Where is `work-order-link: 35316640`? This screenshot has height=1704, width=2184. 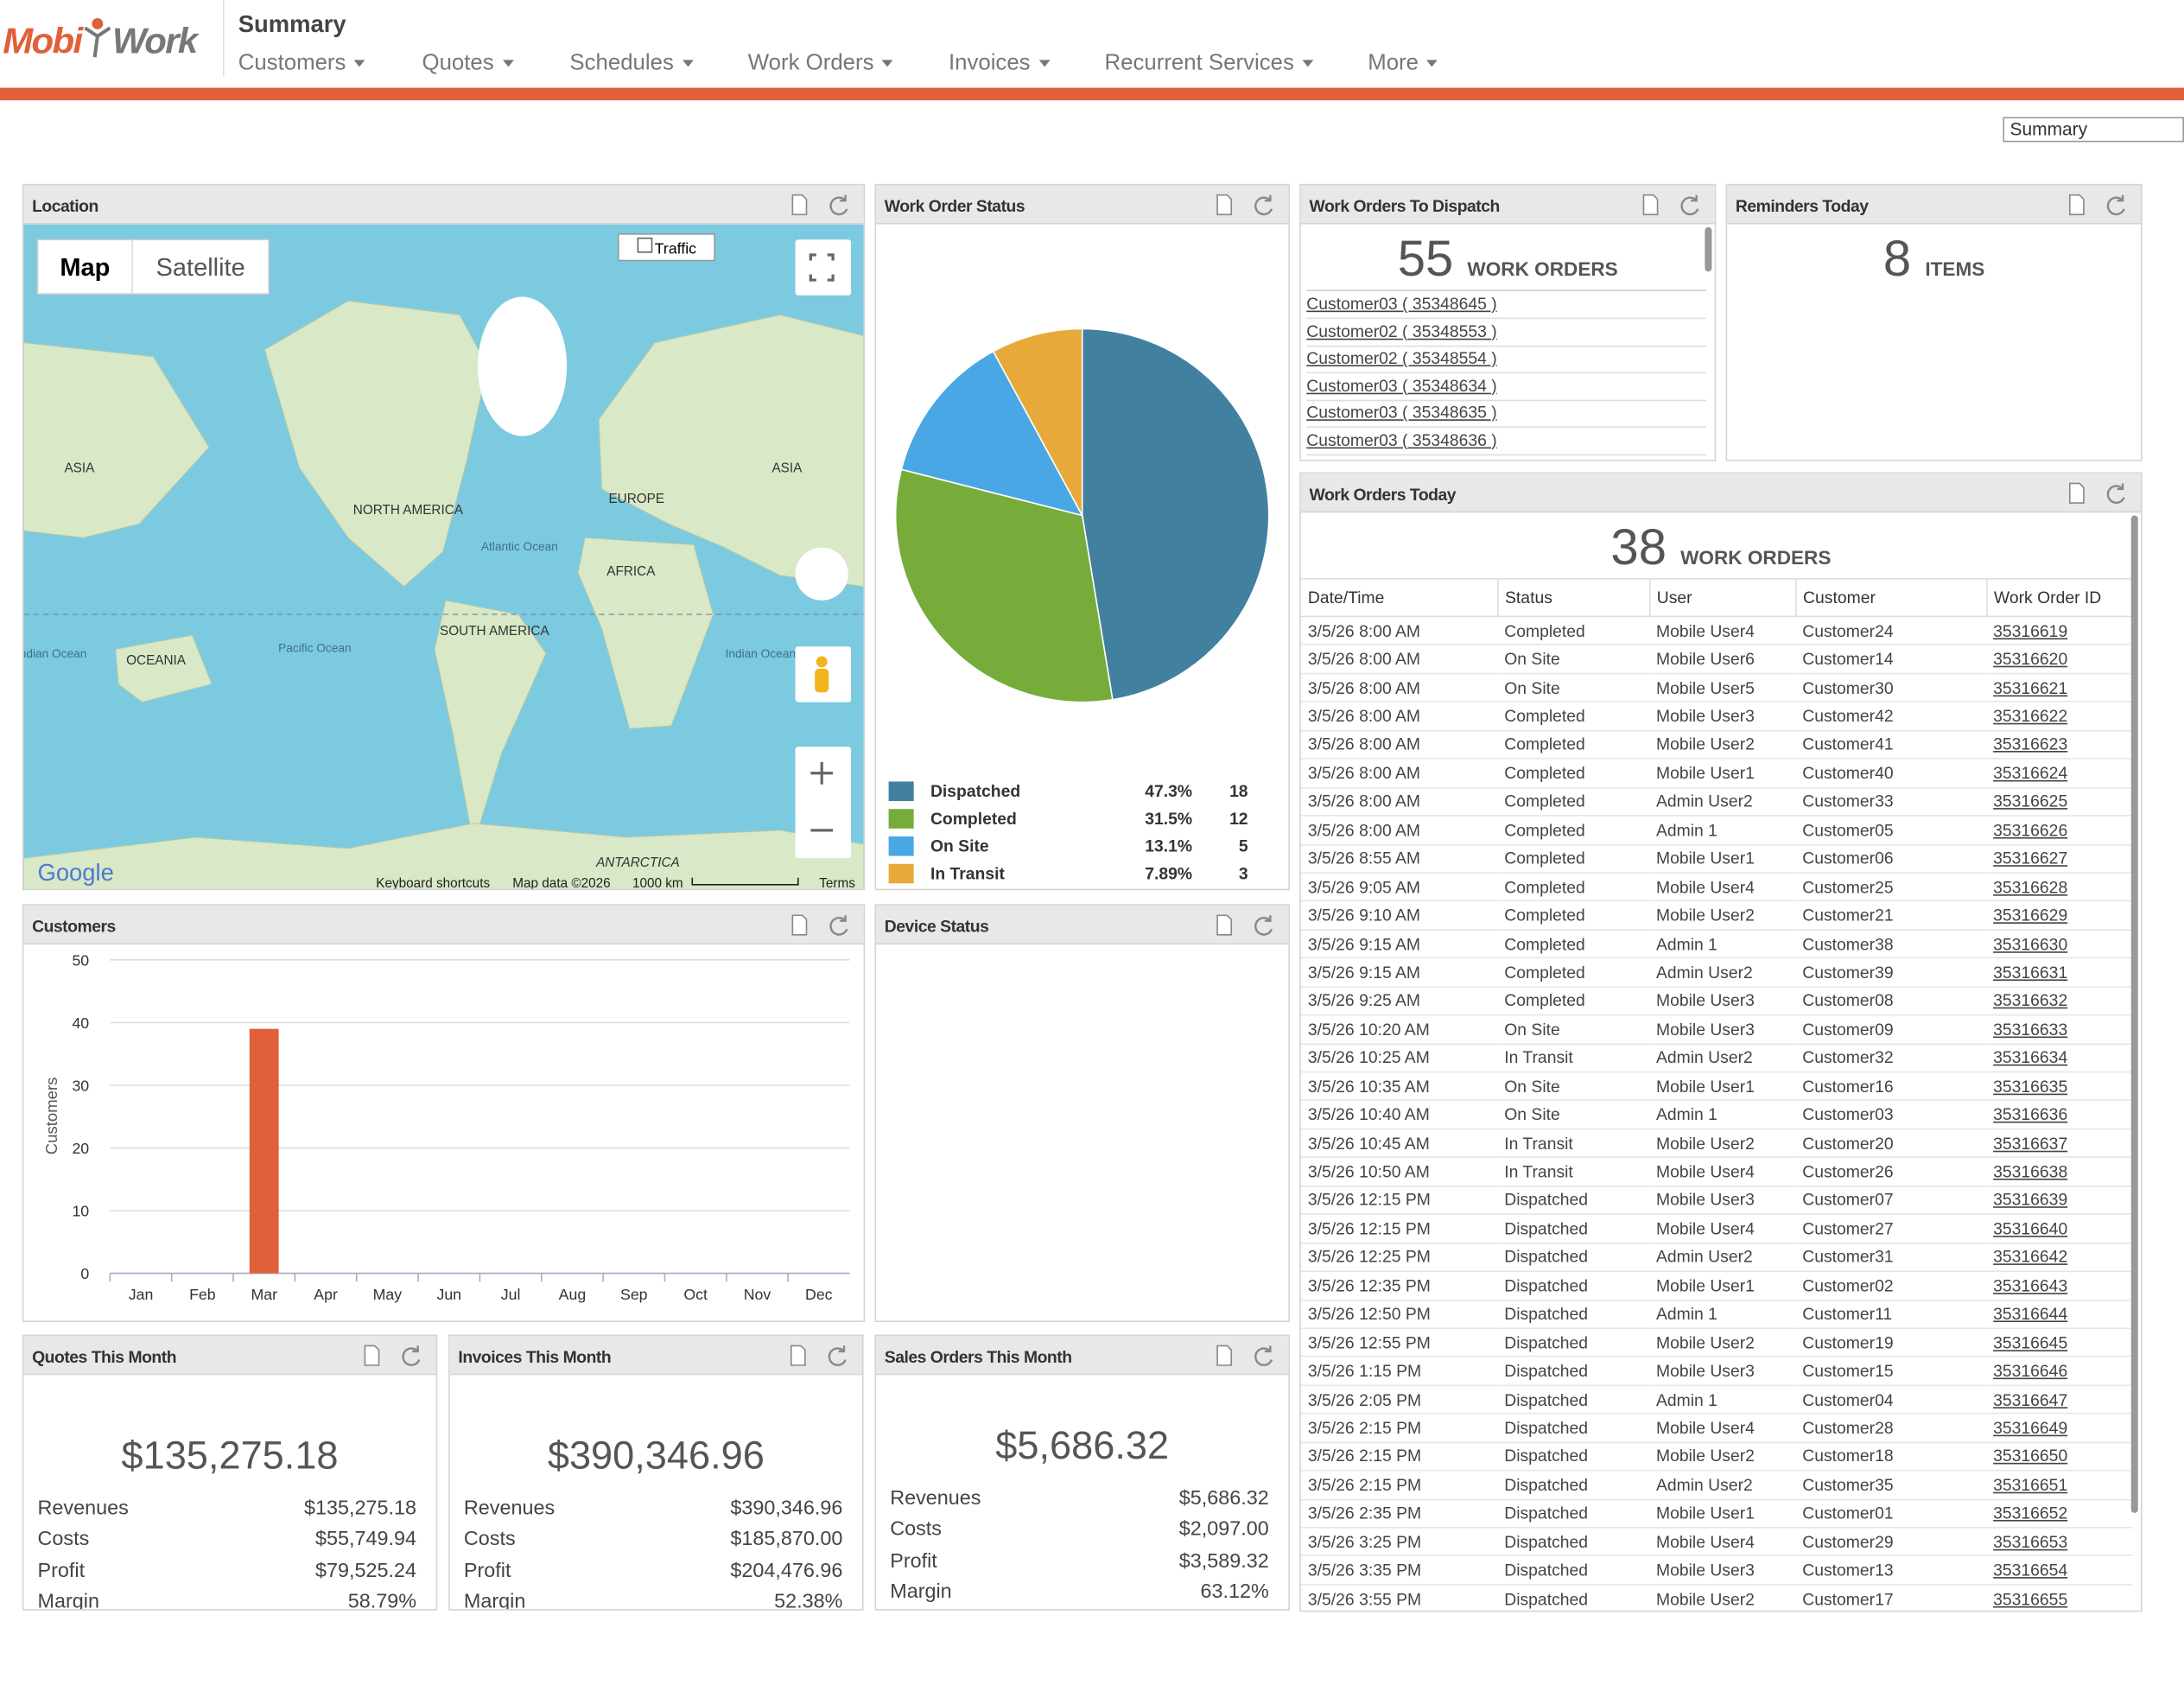 work-order-link: 35316640 is located at coordinates (2060, 1229).